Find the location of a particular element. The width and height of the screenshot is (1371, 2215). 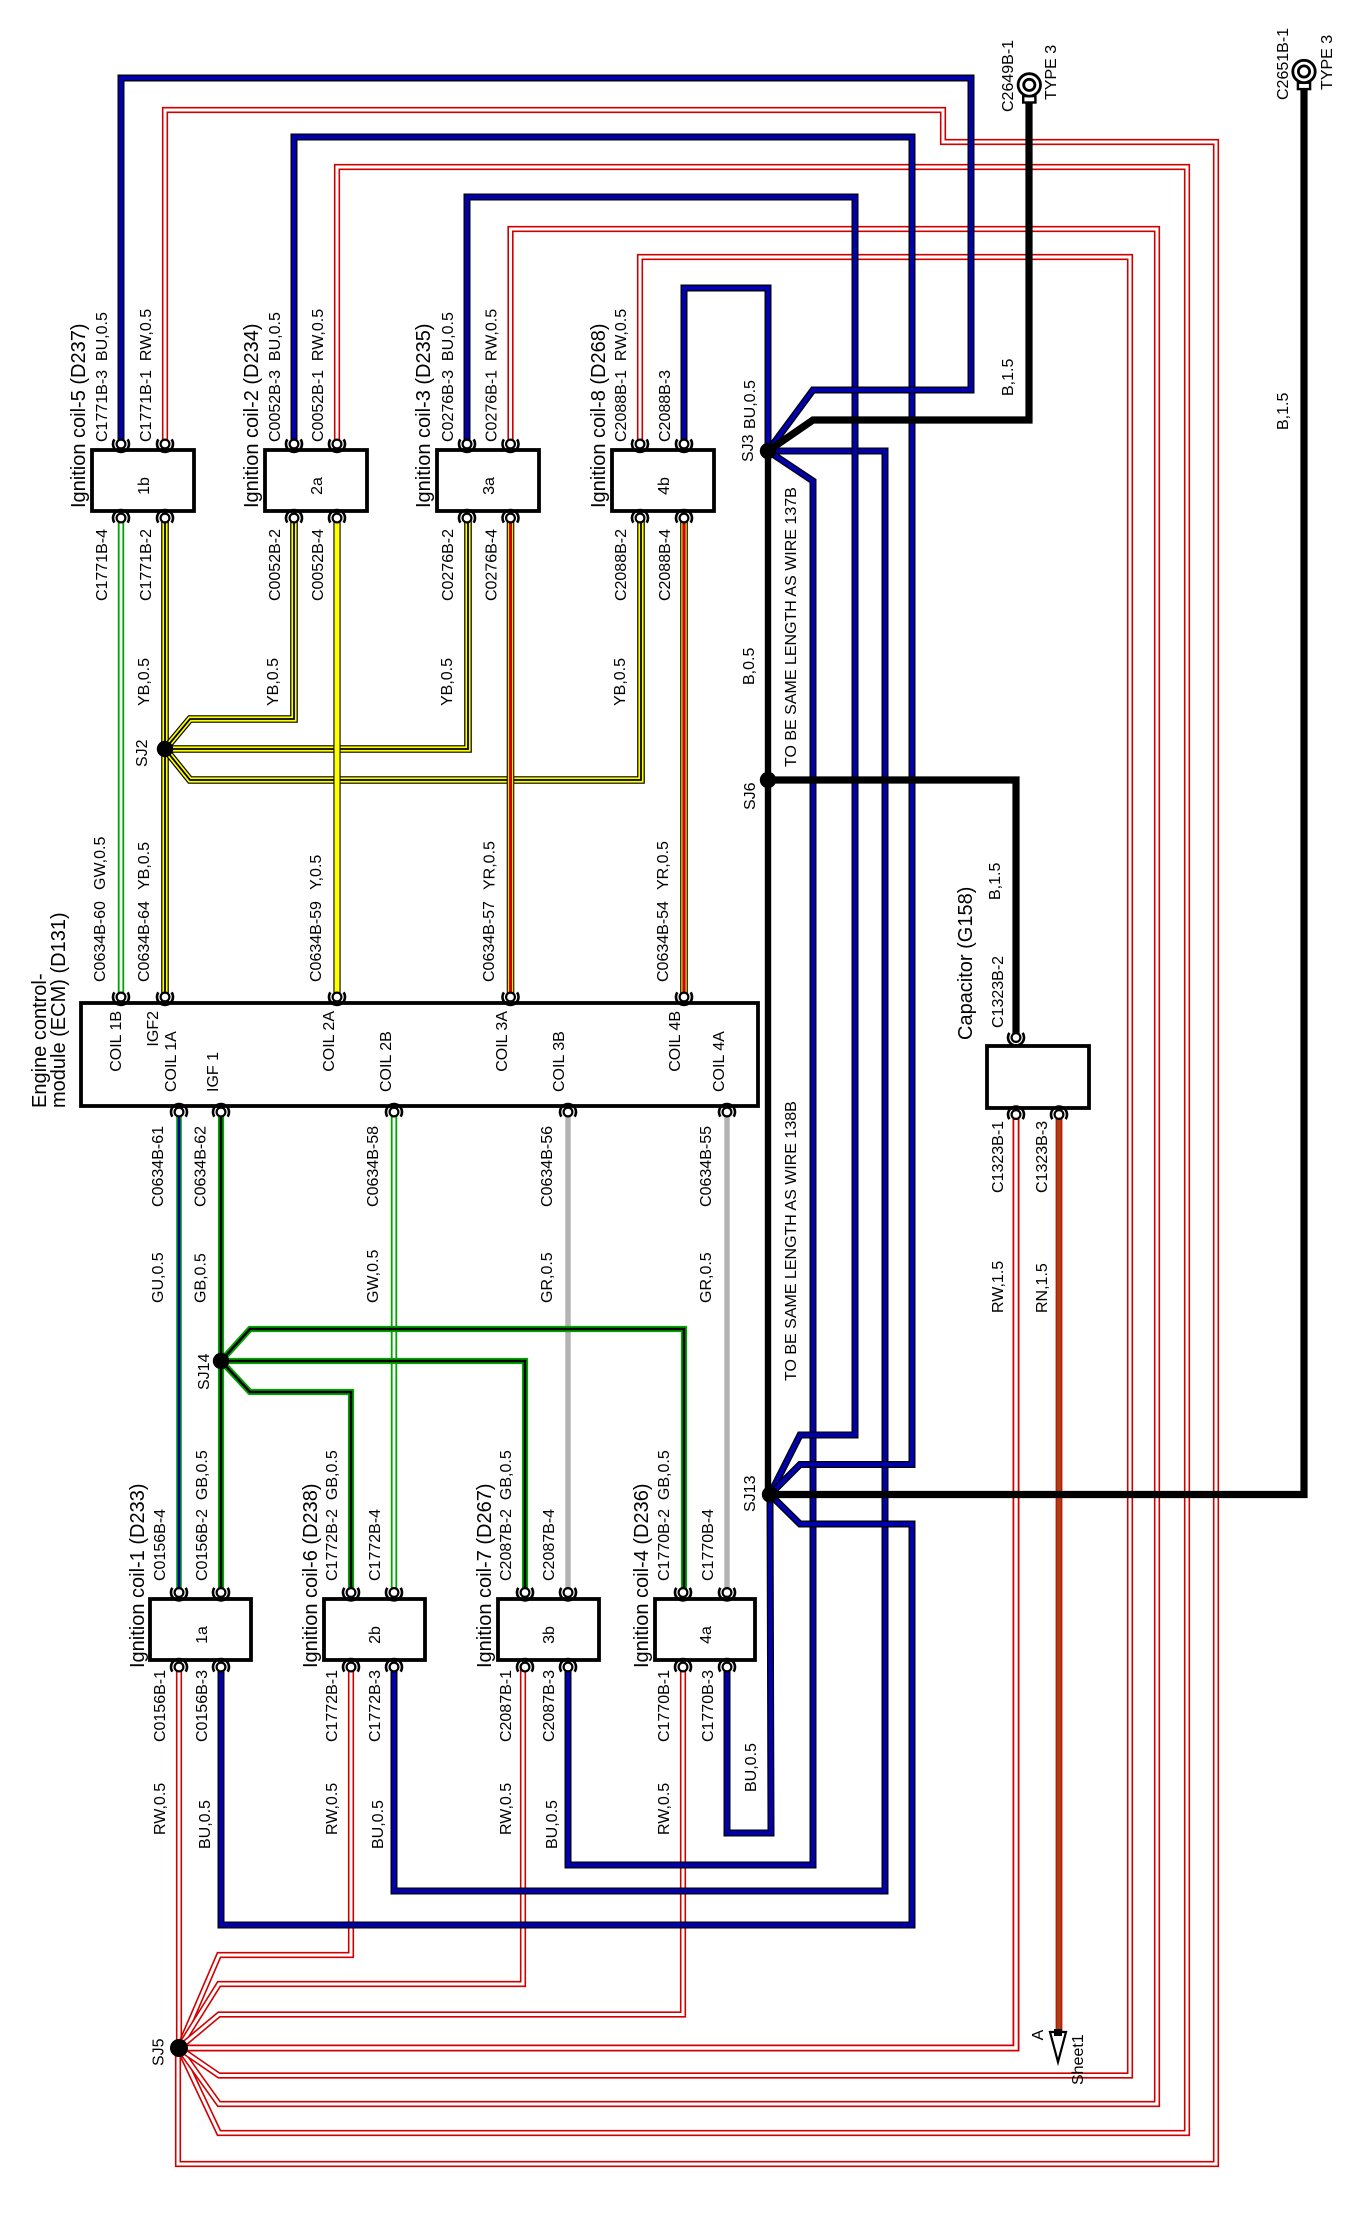

svg-text: C1770B-1 is located at coordinates (664, 1706).